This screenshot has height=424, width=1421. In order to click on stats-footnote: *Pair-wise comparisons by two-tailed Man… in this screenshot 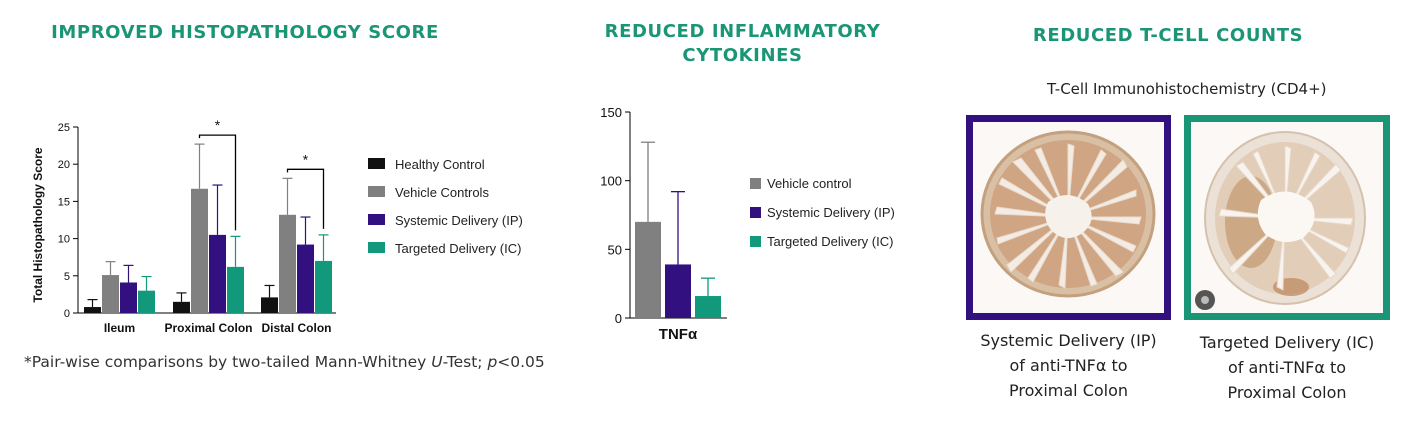, I will do `click(284, 362)`.